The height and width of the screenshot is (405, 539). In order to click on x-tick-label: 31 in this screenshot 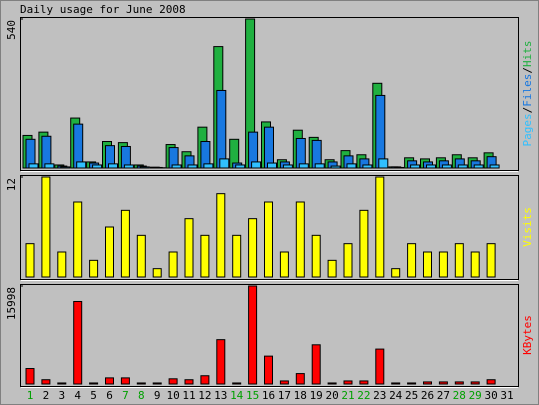, I will do `click(506, 395)`.